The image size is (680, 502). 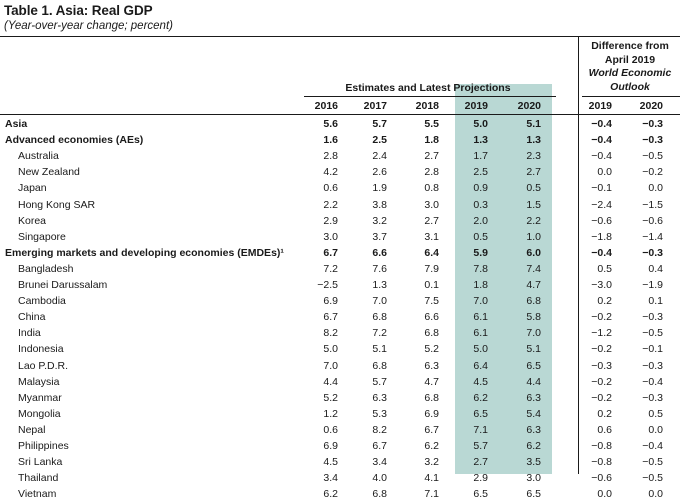 I want to click on difference-header-line-4: Outlook, so click(x=630, y=86).